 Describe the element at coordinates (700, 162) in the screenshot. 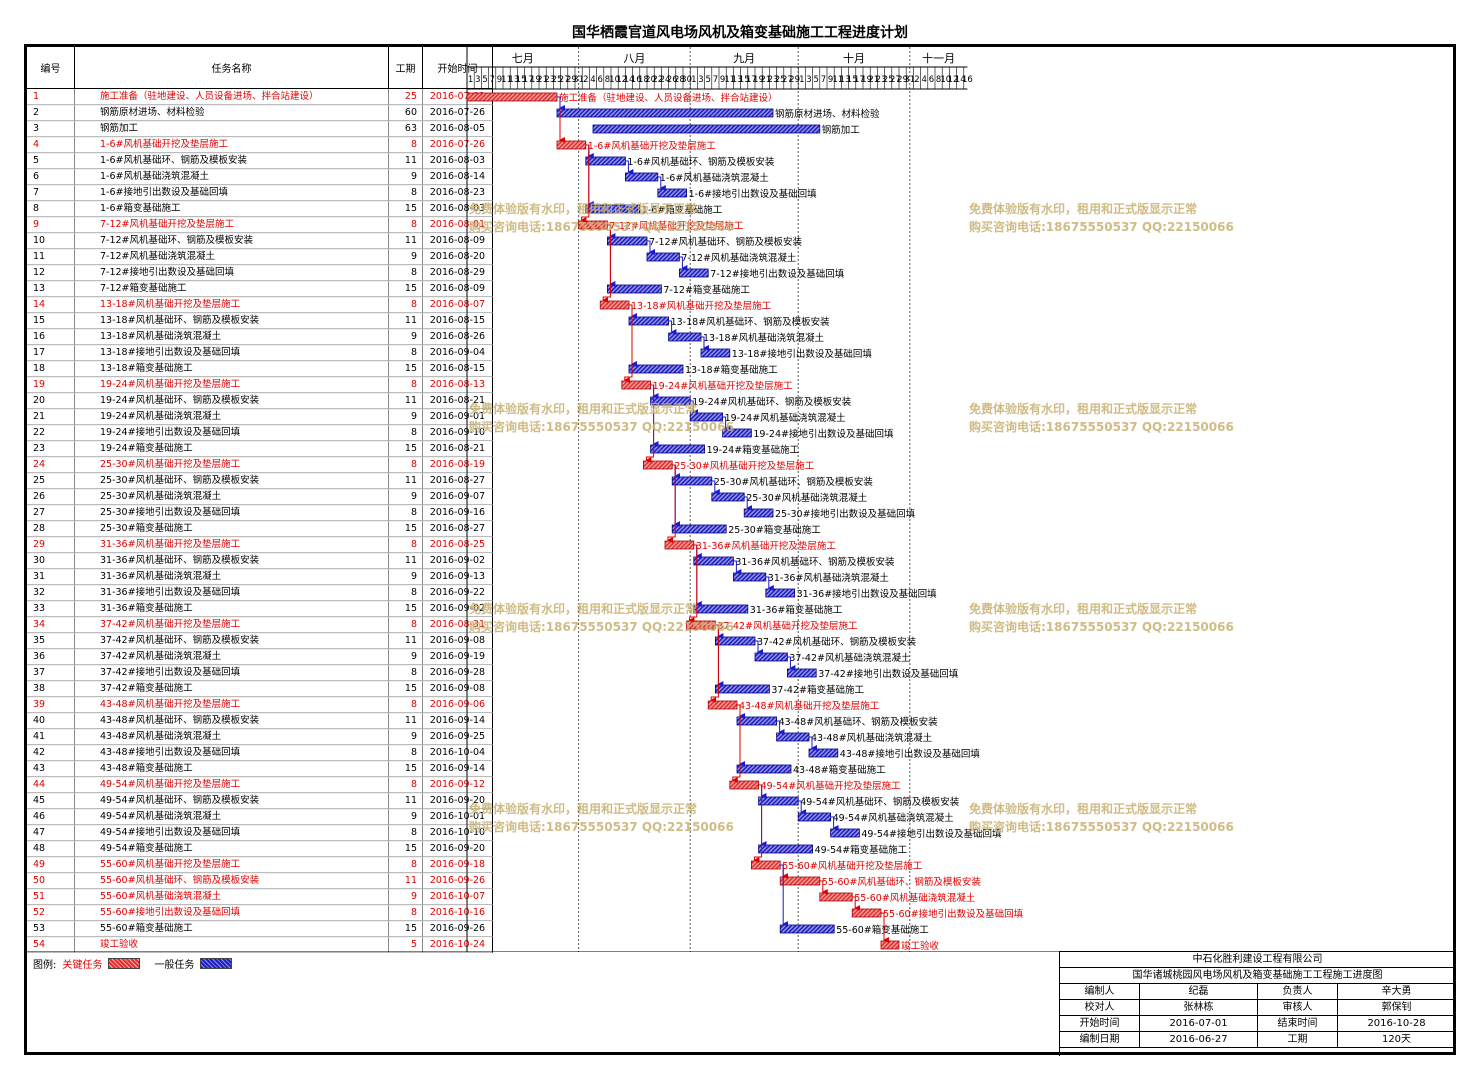

I see `task-bar-label: 1-6#风机基础环、钢筋及模板安装` at that location.